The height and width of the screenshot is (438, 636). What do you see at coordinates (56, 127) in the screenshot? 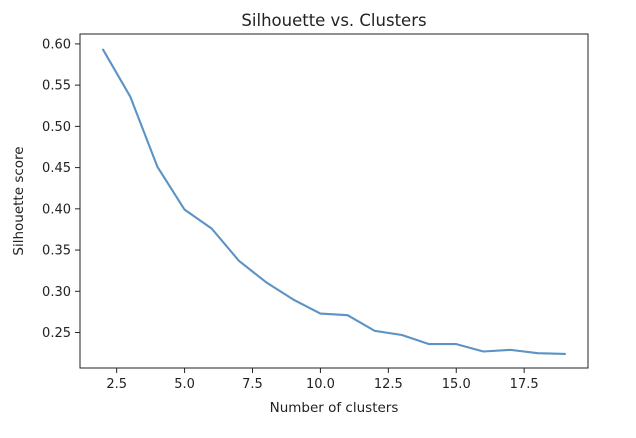
I see `y-tick-label: 0.50` at bounding box center [56, 127].